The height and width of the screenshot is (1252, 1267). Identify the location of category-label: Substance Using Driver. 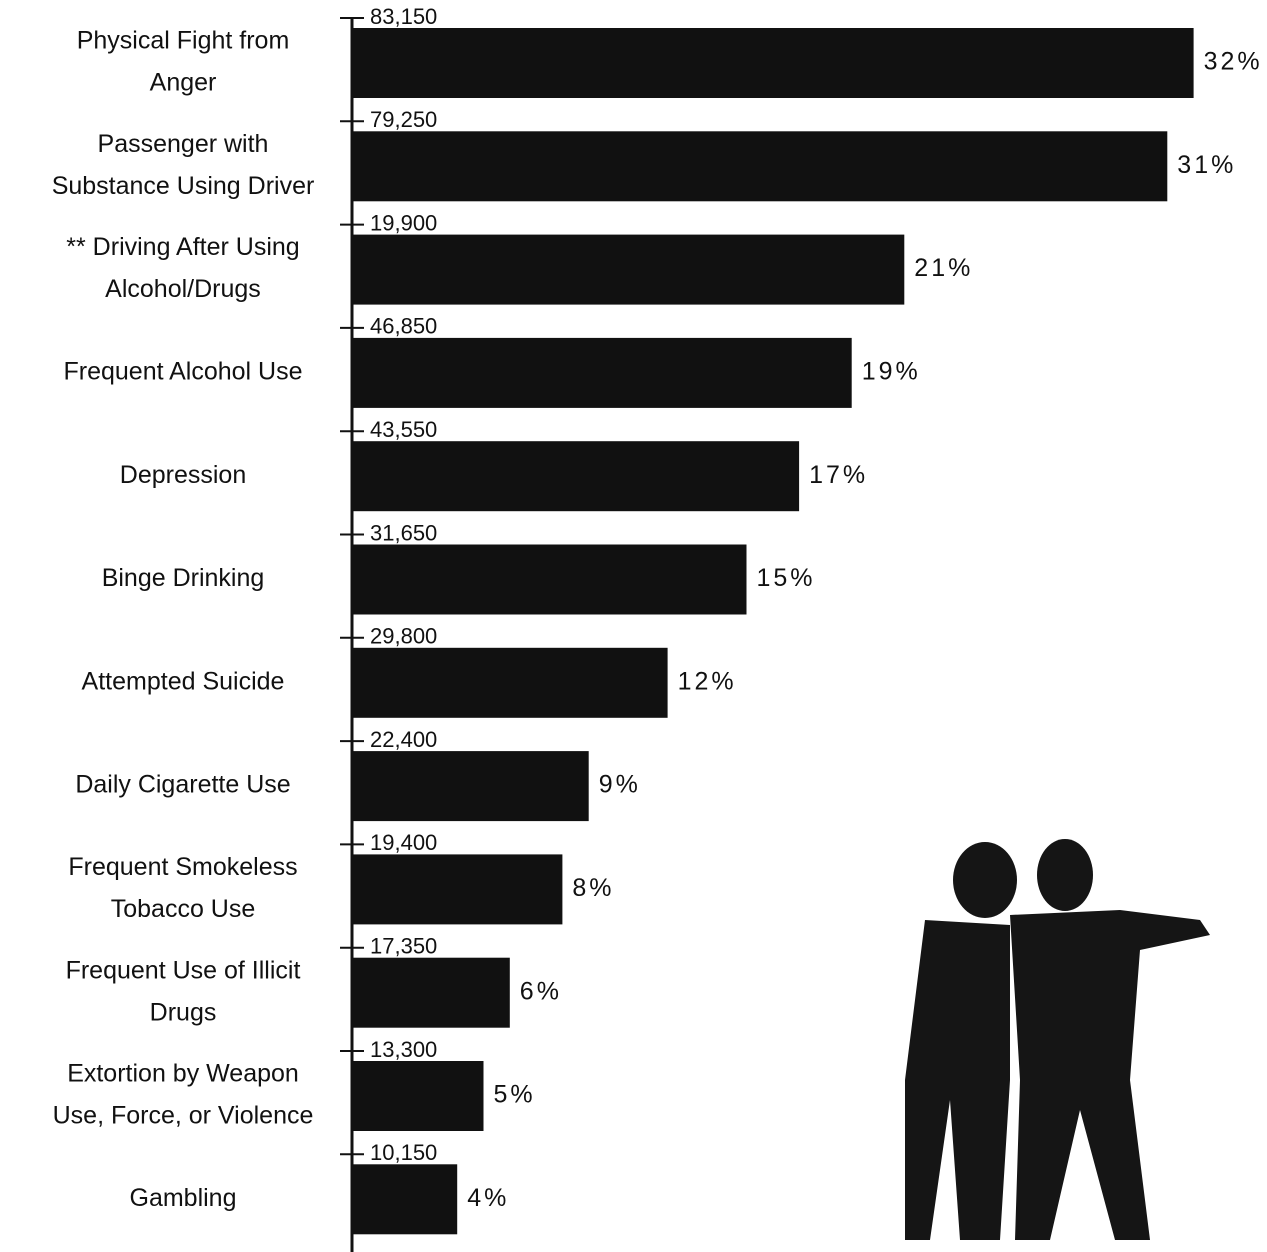
(183, 186).